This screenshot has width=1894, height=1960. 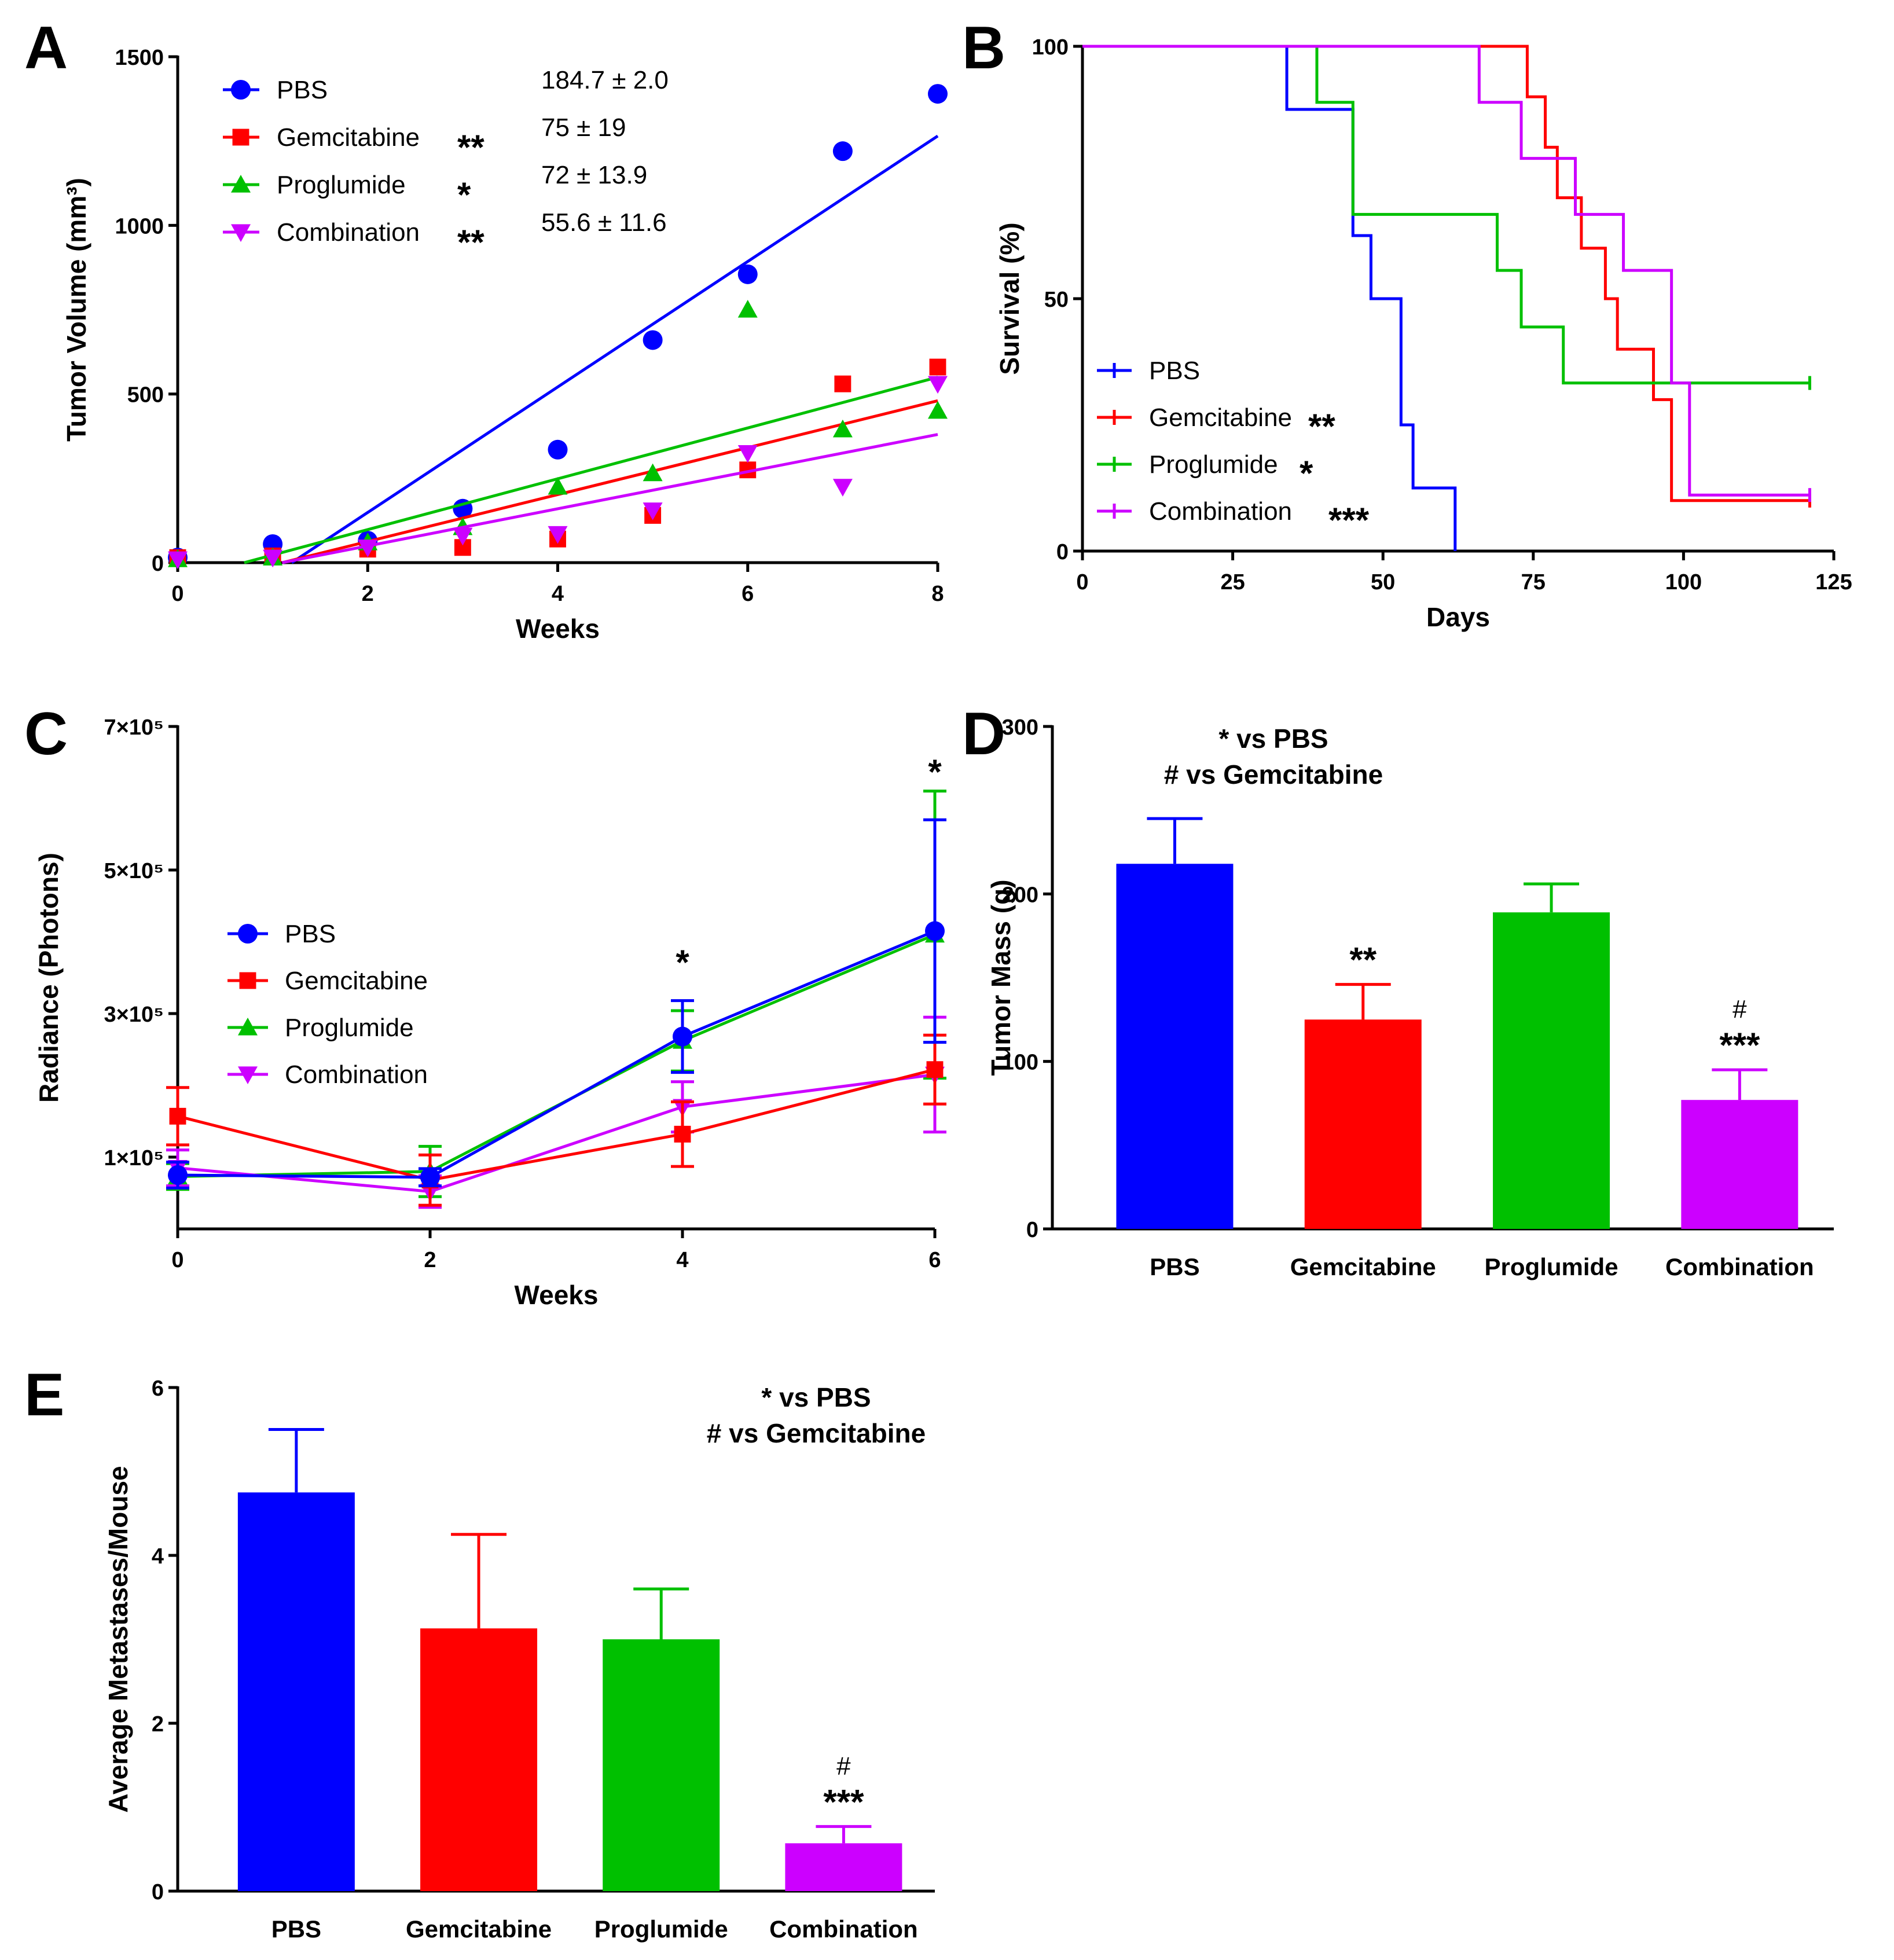 What do you see at coordinates (134, 1158) in the screenshot?
I see `y-tick-label: 1×10⁵` at bounding box center [134, 1158].